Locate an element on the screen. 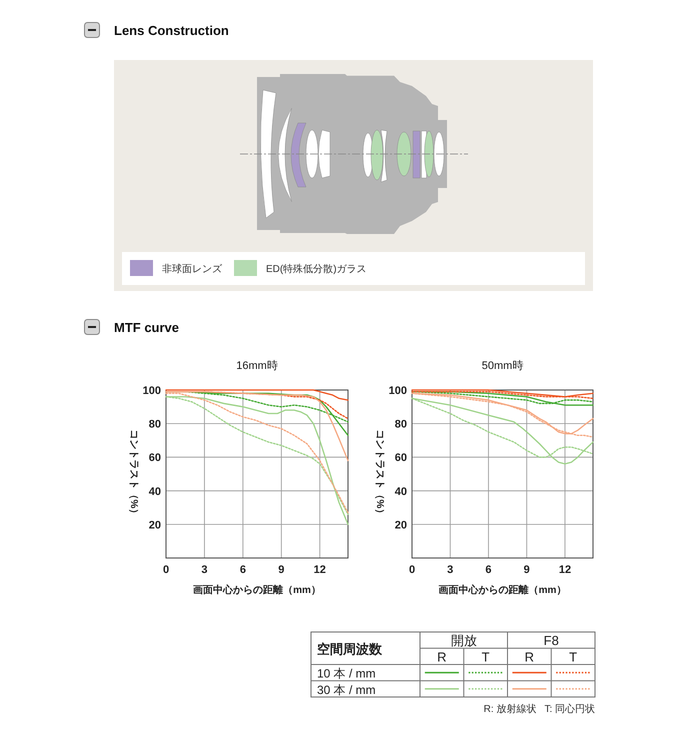 The image size is (700, 738). text: R: 放射線状 is located at coordinates (510, 709).